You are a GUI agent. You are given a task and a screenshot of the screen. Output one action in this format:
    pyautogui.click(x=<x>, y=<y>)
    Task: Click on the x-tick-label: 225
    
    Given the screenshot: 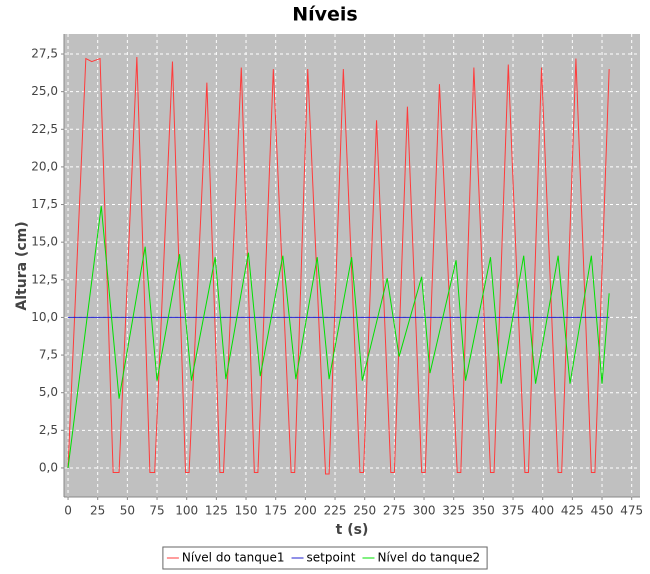 What is the action you would take?
    pyautogui.click(x=335, y=511)
    